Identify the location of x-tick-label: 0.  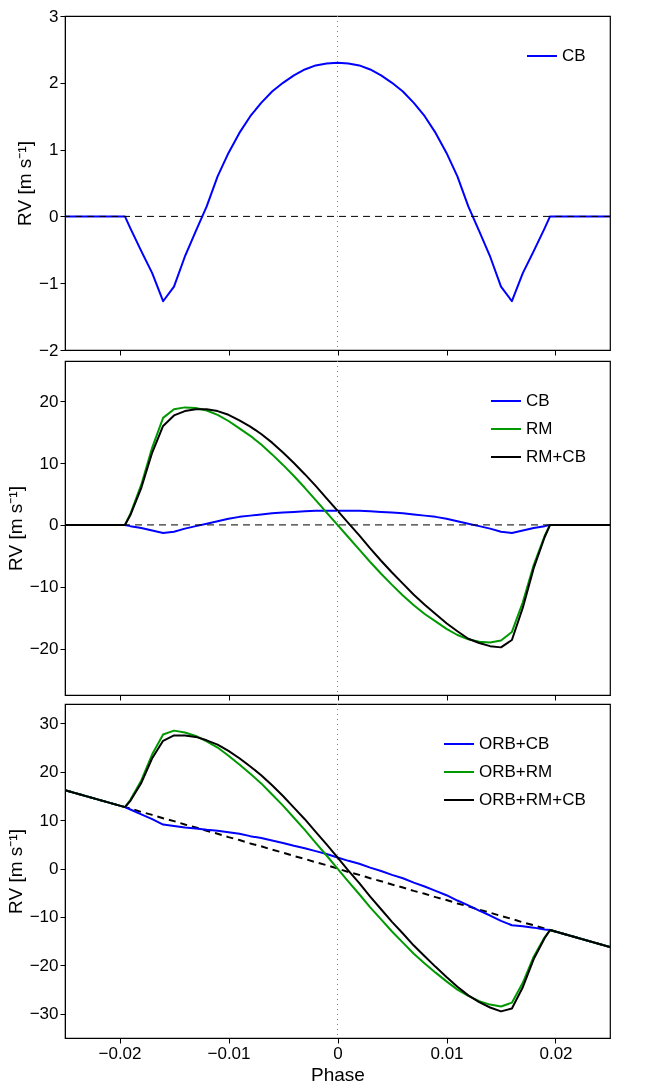
(338, 1053).